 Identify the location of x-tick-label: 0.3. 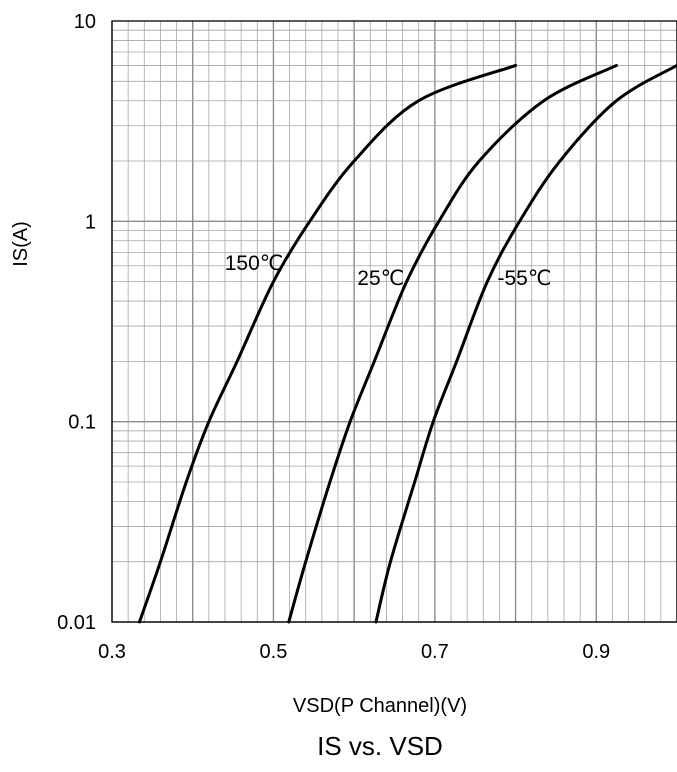
(112, 652).